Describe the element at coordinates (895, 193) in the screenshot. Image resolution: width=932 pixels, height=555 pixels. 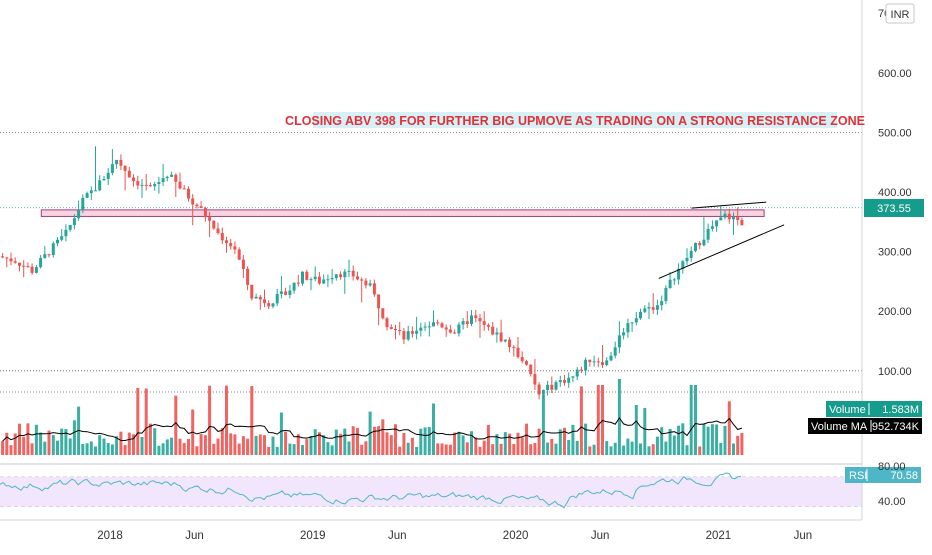
I see `price-tick-label: 400.00` at that location.